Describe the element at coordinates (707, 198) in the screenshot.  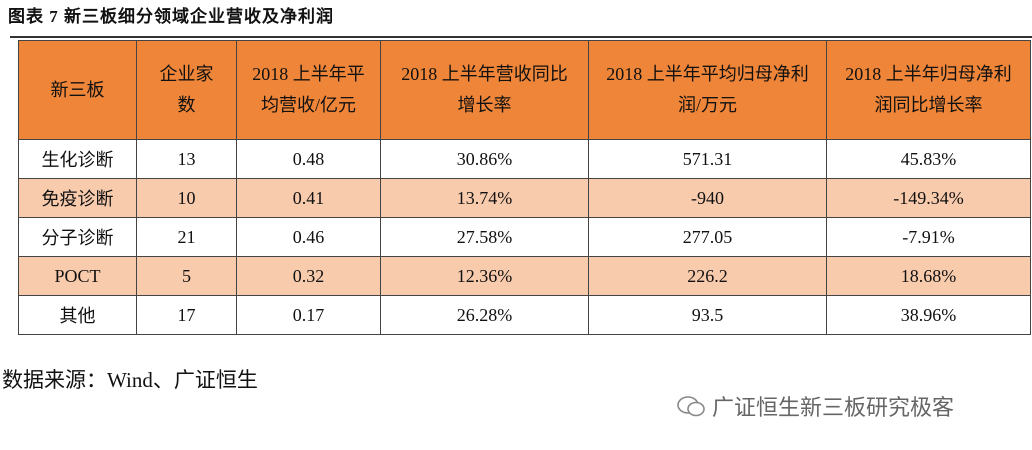
I see `table-cell: -940` at that location.